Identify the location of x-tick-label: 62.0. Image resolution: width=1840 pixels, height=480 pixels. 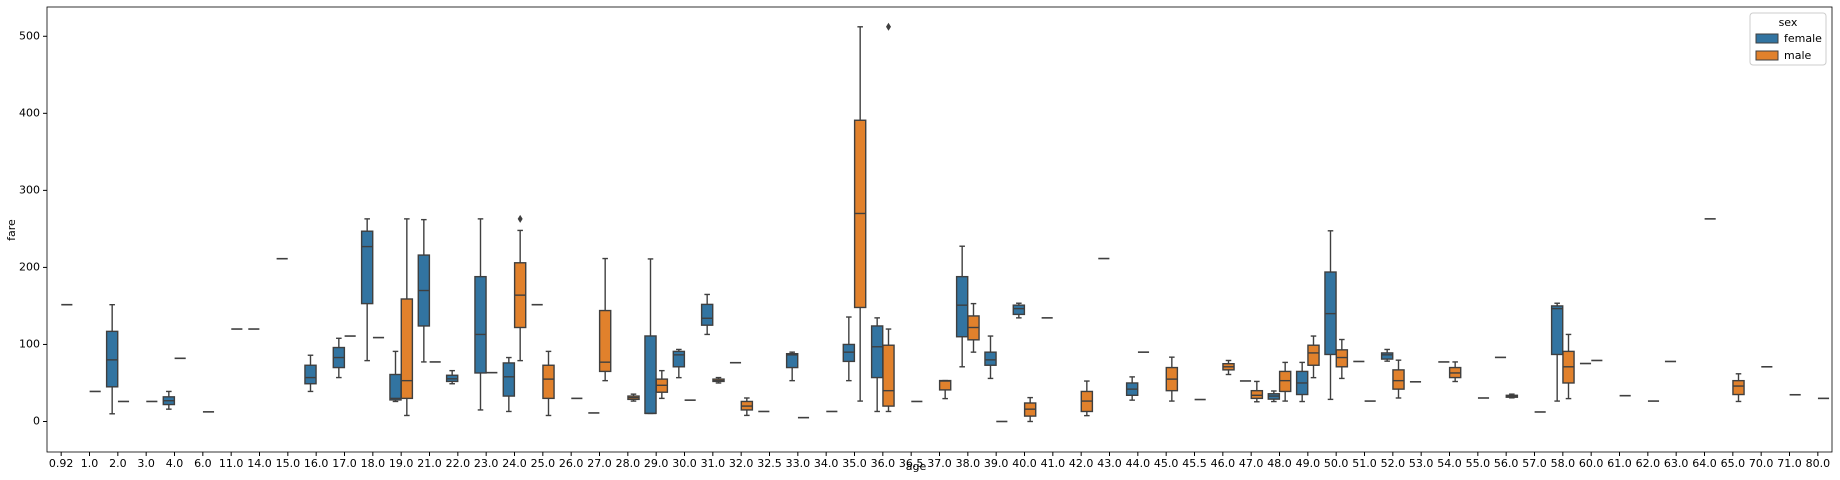
(1648, 463).